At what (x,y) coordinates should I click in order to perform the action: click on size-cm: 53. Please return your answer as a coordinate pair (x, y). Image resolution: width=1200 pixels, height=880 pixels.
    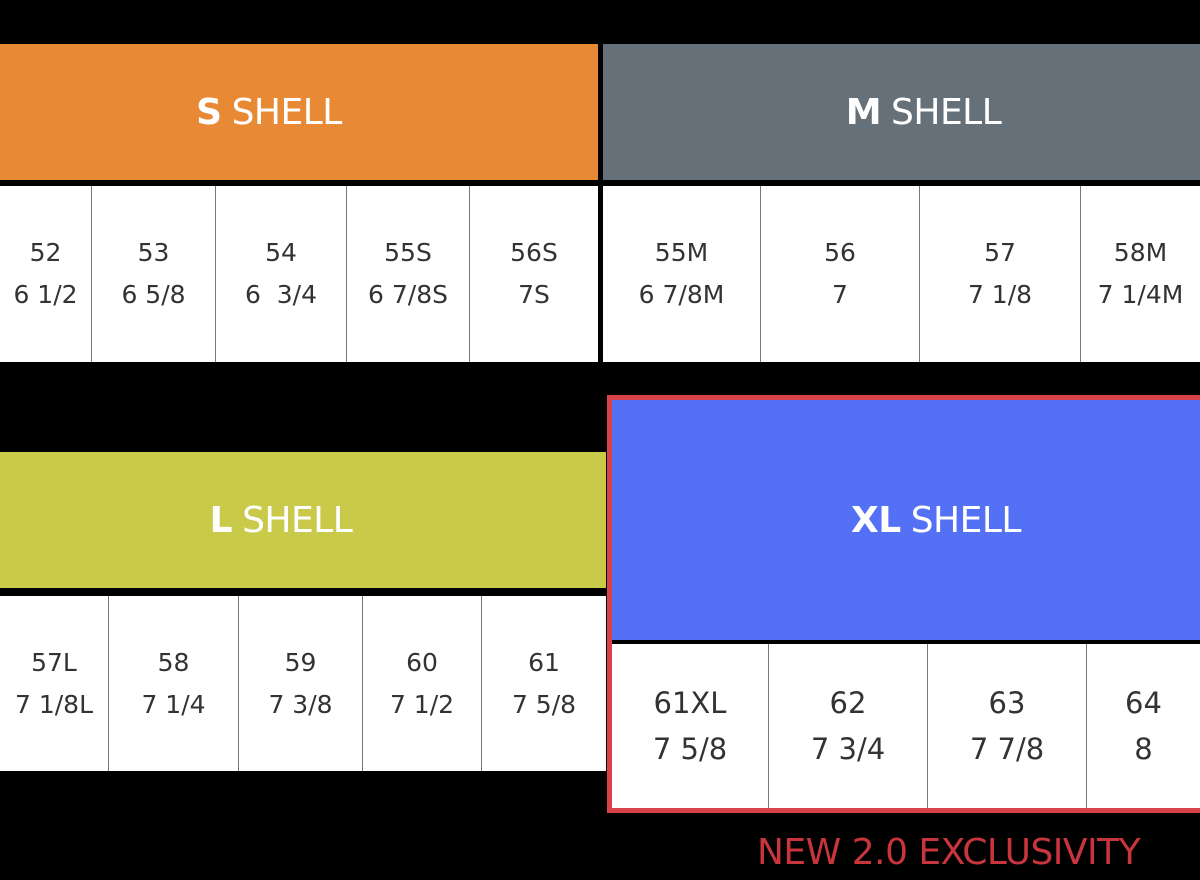
    Looking at the image, I should click on (153, 252).